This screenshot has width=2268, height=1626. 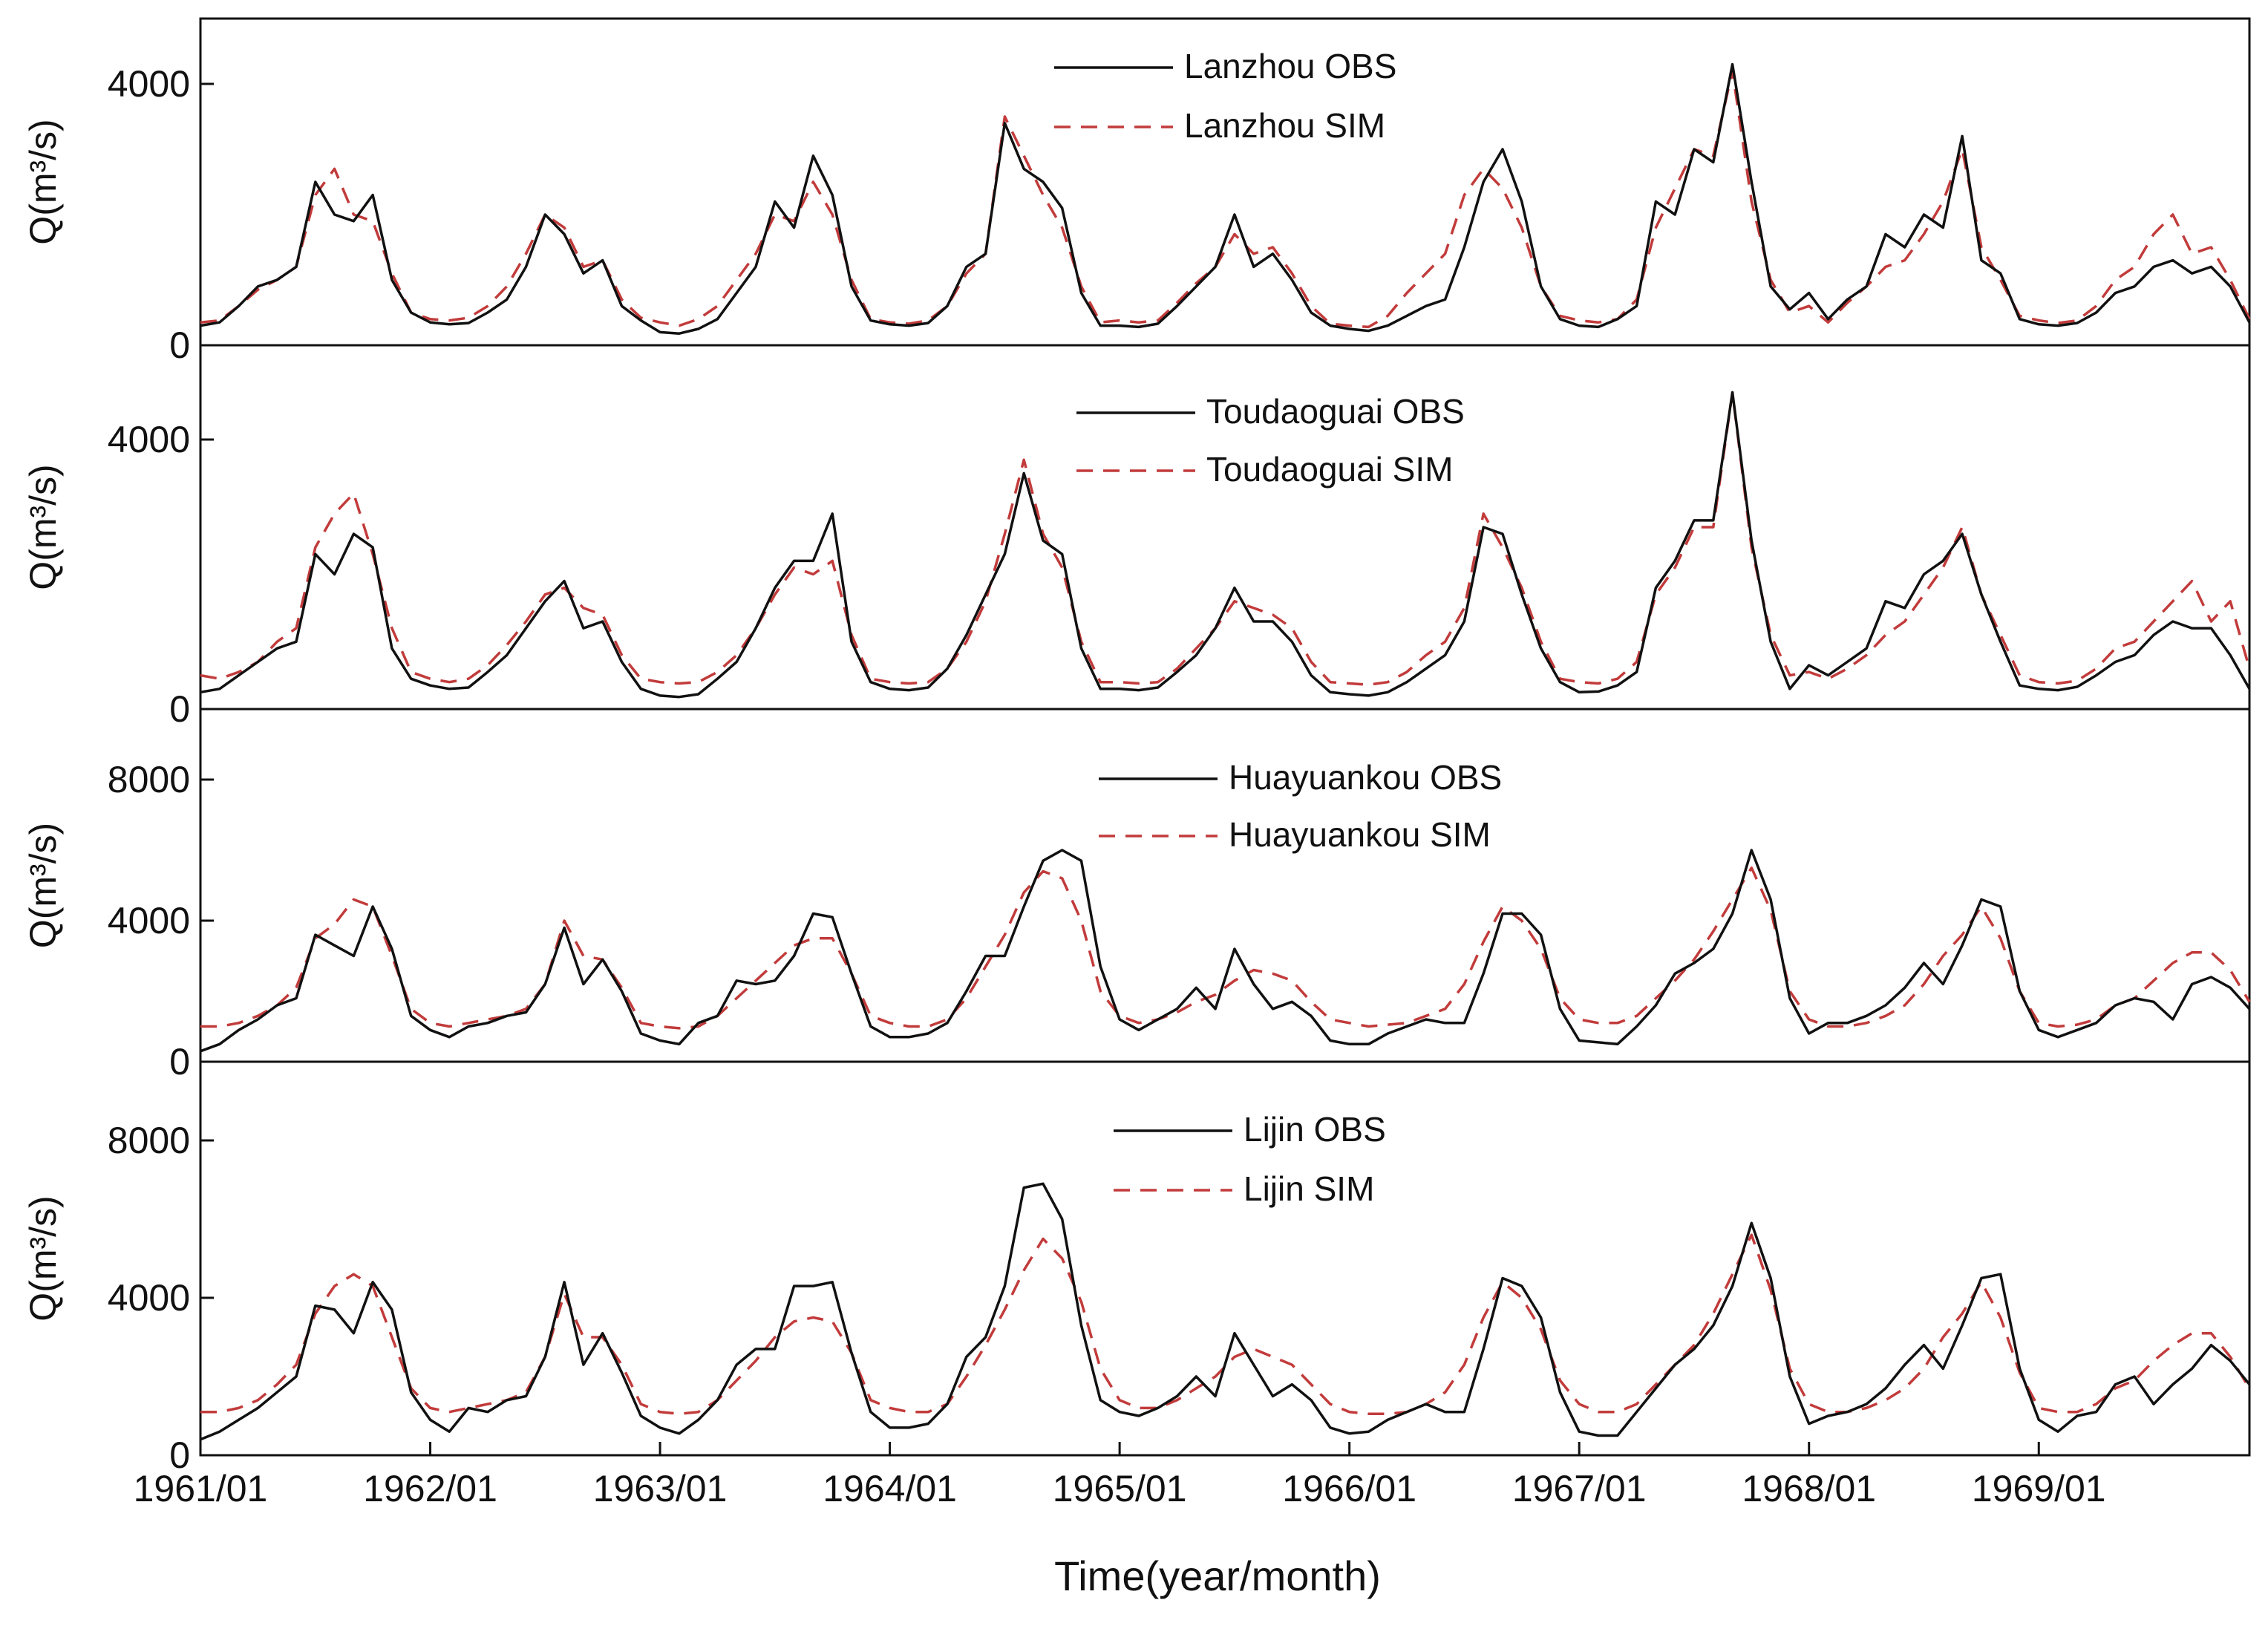 I want to click on x-axis-label: Time(year/month), so click(x=1217, y=1575).